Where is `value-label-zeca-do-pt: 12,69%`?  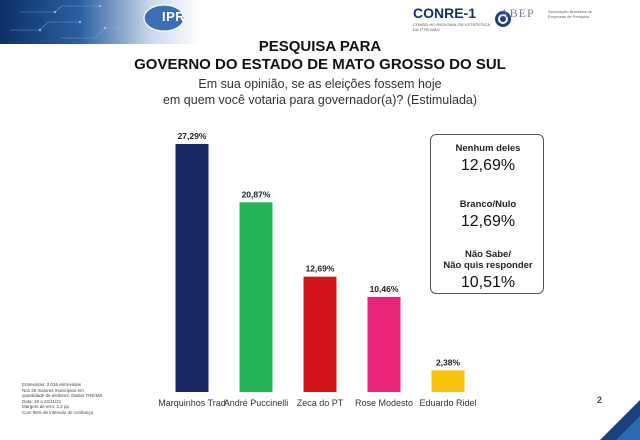 value-label-zeca-do-pt: 12,69% is located at coordinates (320, 269).